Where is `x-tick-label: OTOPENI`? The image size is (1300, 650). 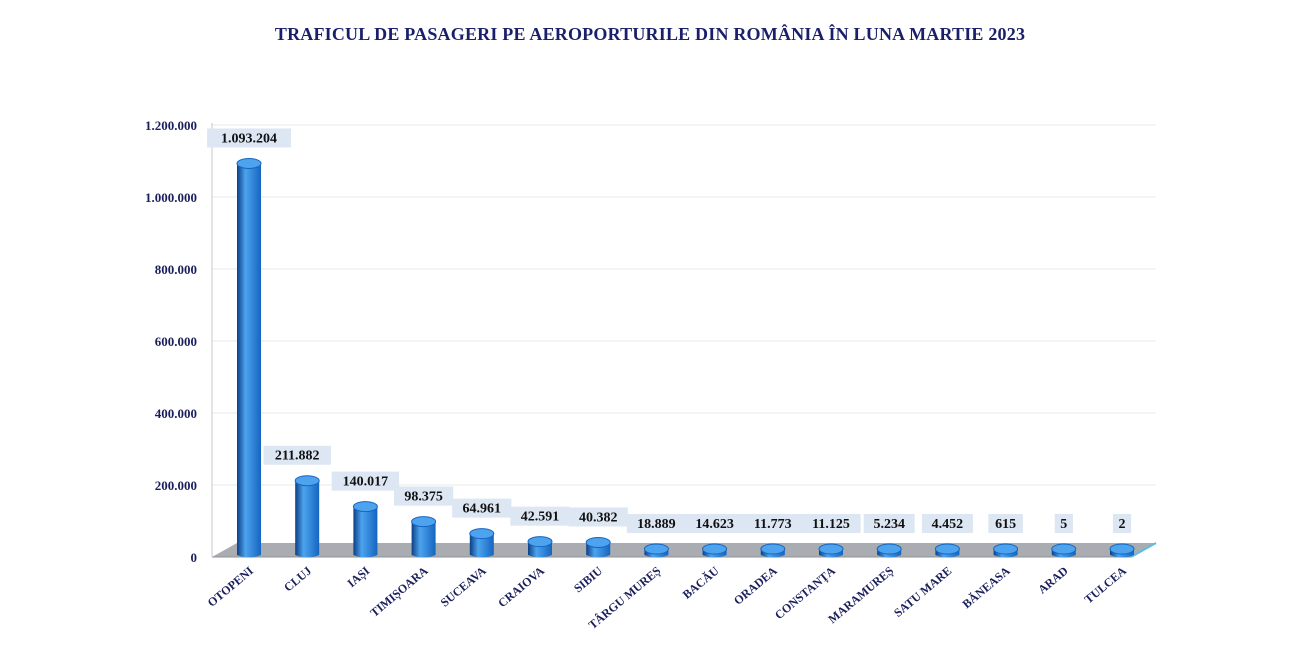
x-tick-label: OTOPENI is located at coordinates (230, 586).